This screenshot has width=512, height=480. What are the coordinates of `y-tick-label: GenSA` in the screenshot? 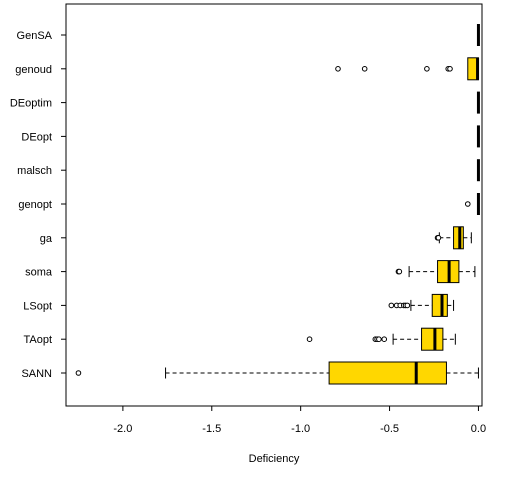 It's located at (35, 36).